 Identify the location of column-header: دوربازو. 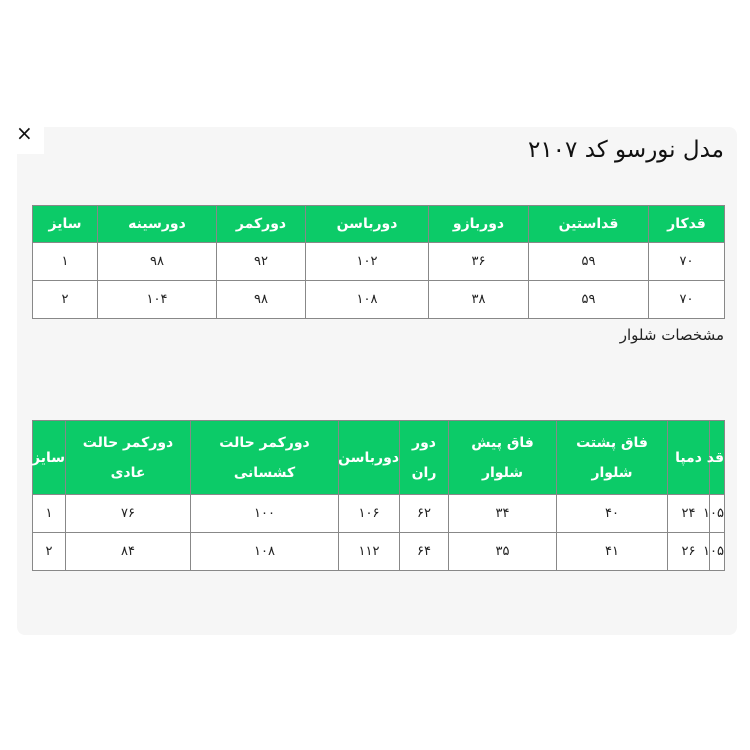
(478, 224).